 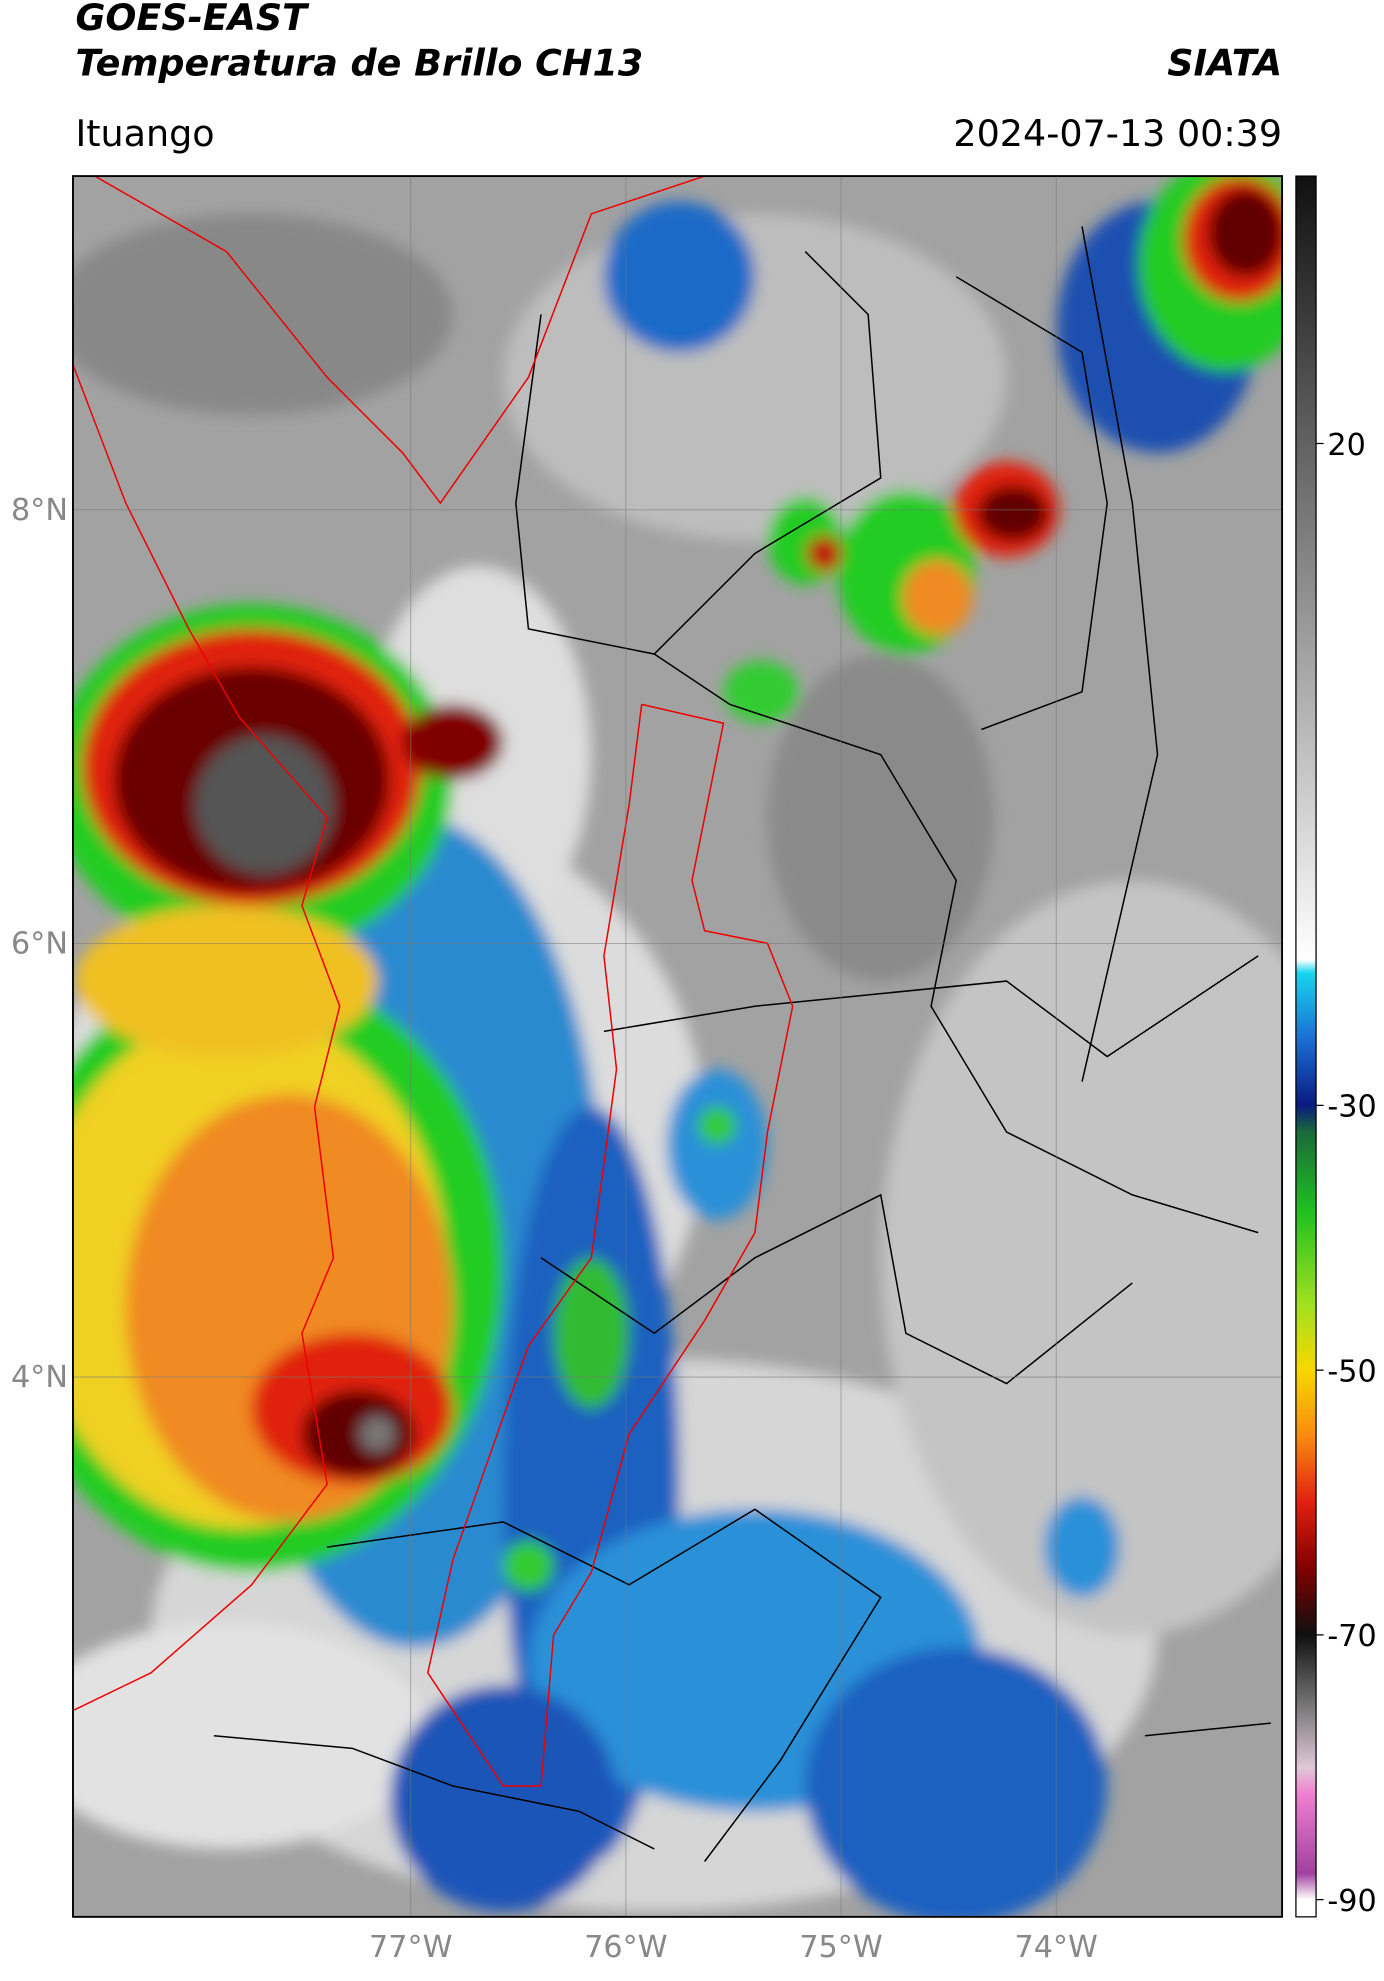 What do you see at coordinates (1346, 445) in the screenshot?
I see `colorbar-tick-label: 20` at bounding box center [1346, 445].